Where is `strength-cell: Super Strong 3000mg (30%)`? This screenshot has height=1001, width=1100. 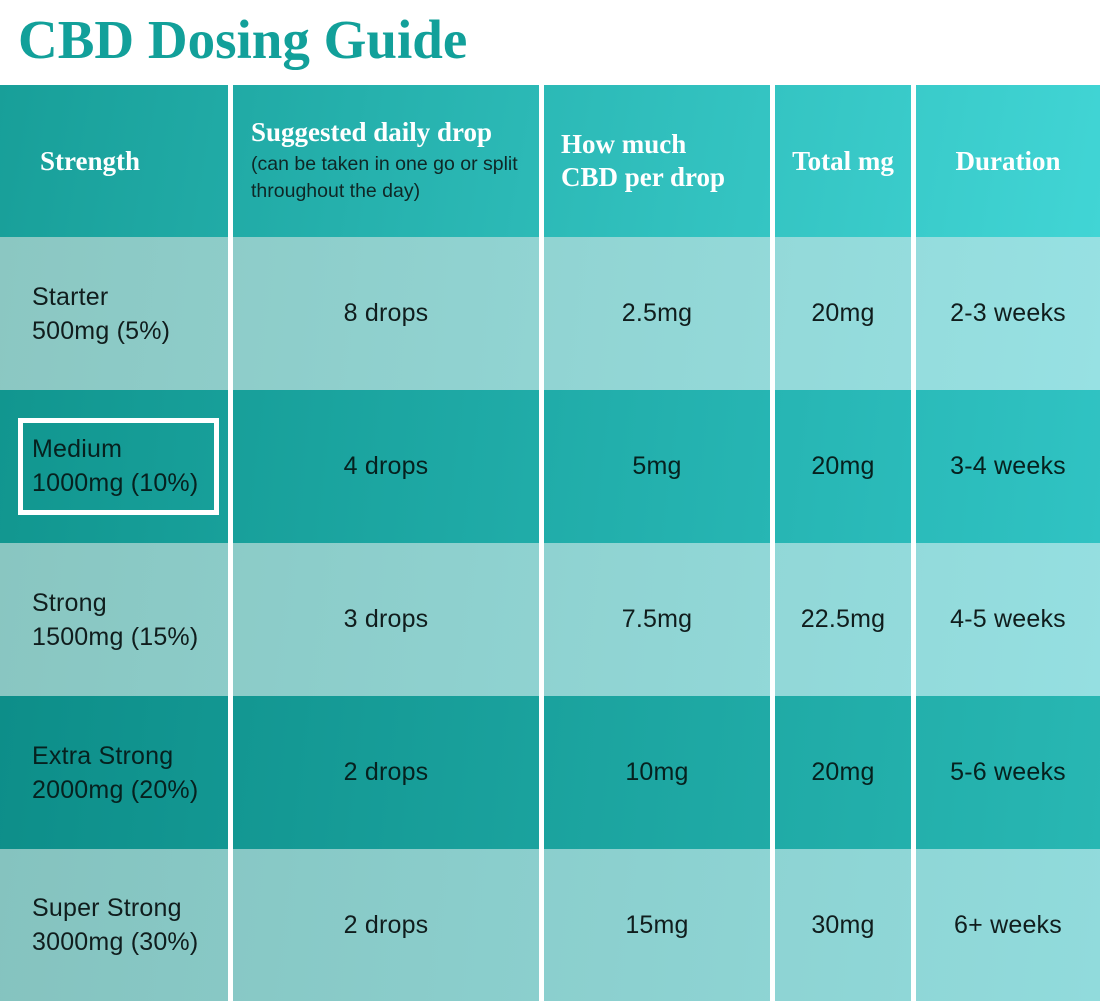 strength-cell: Super Strong 3000mg (30%) is located at coordinates (114, 925).